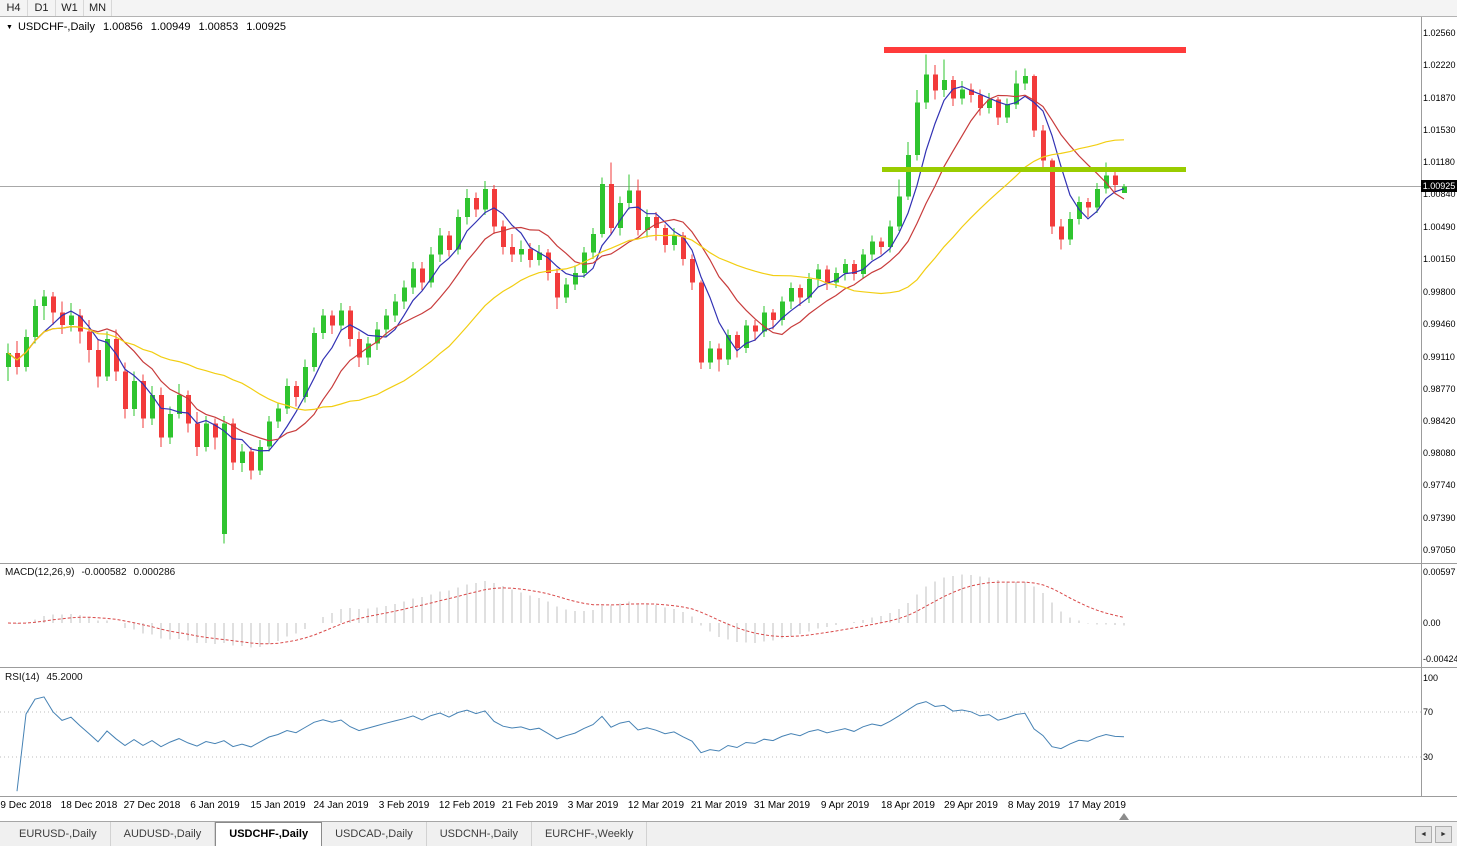 Image resolution: width=1457 pixels, height=846 pixels. What do you see at coordinates (163, 834) in the screenshot?
I see `tab-audusd-daily: AUDUSD-,Daily` at bounding box center [163, 834].